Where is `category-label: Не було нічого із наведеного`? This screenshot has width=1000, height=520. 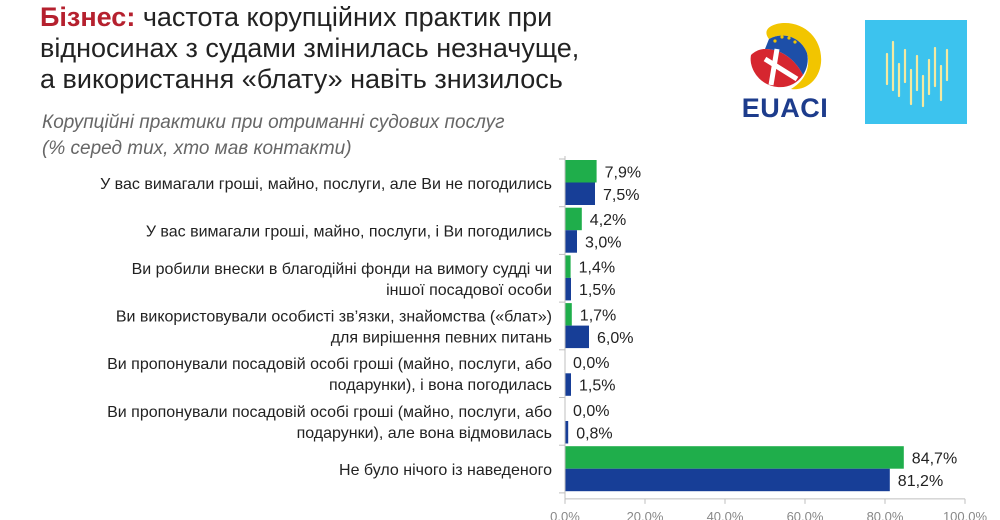 category-label: Не було нічого із наведеного is located at coordinates (445, 470).